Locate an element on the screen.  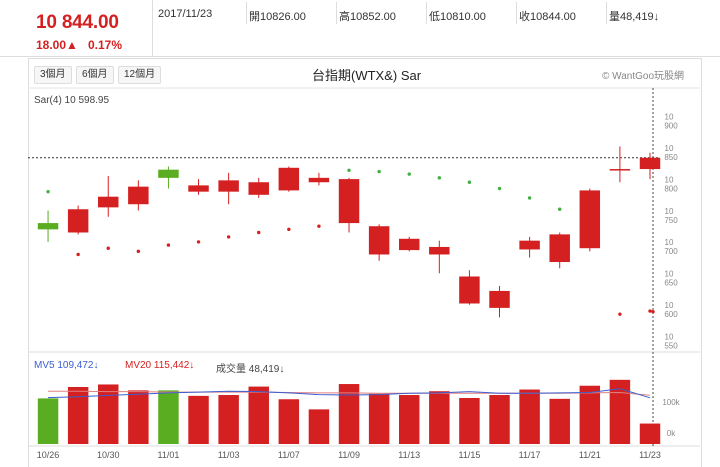
y-tick-label: 550 is located at coordinates (671, 345).